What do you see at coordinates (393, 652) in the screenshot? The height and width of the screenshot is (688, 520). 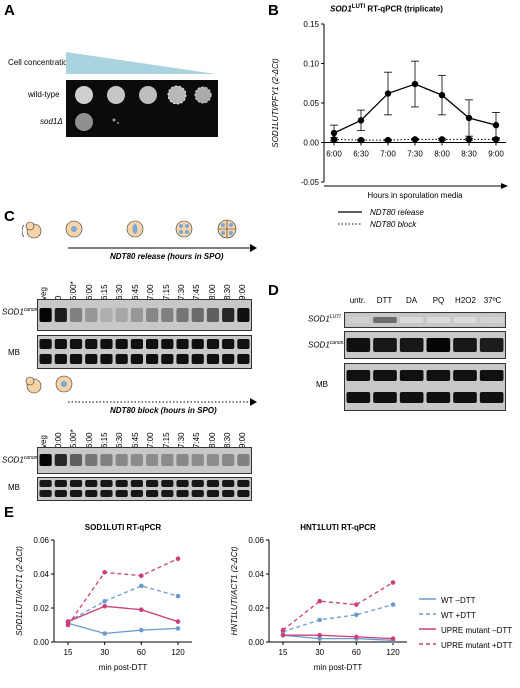 I see `e-x-tick-label: 120` at bounding box center [393, 652].